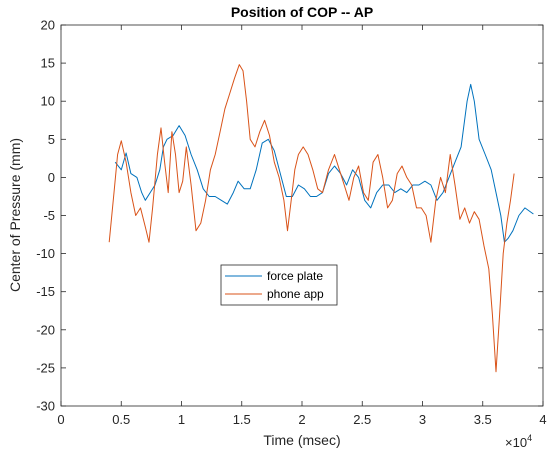 Image resolution: width=550 pixels, height=457 pixels. Describe the element at coordinates (483, 419) in the screenshot. I see `x-tick-label: 3.5` at that location.